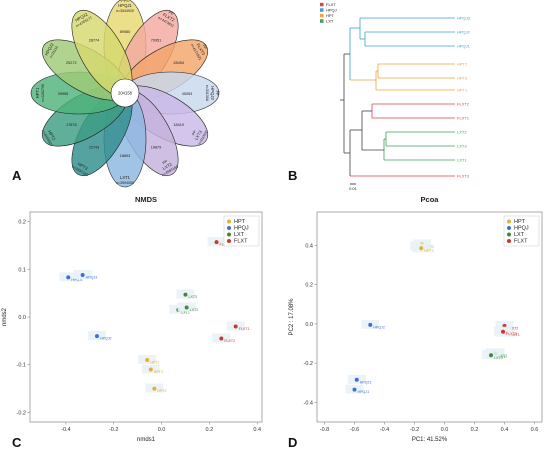 The image size is (550, 467). What do you see at coordinates (535, 430) in the screenshot?
I see `x-tick-label: 0.6` at bounding box center [535, 430].